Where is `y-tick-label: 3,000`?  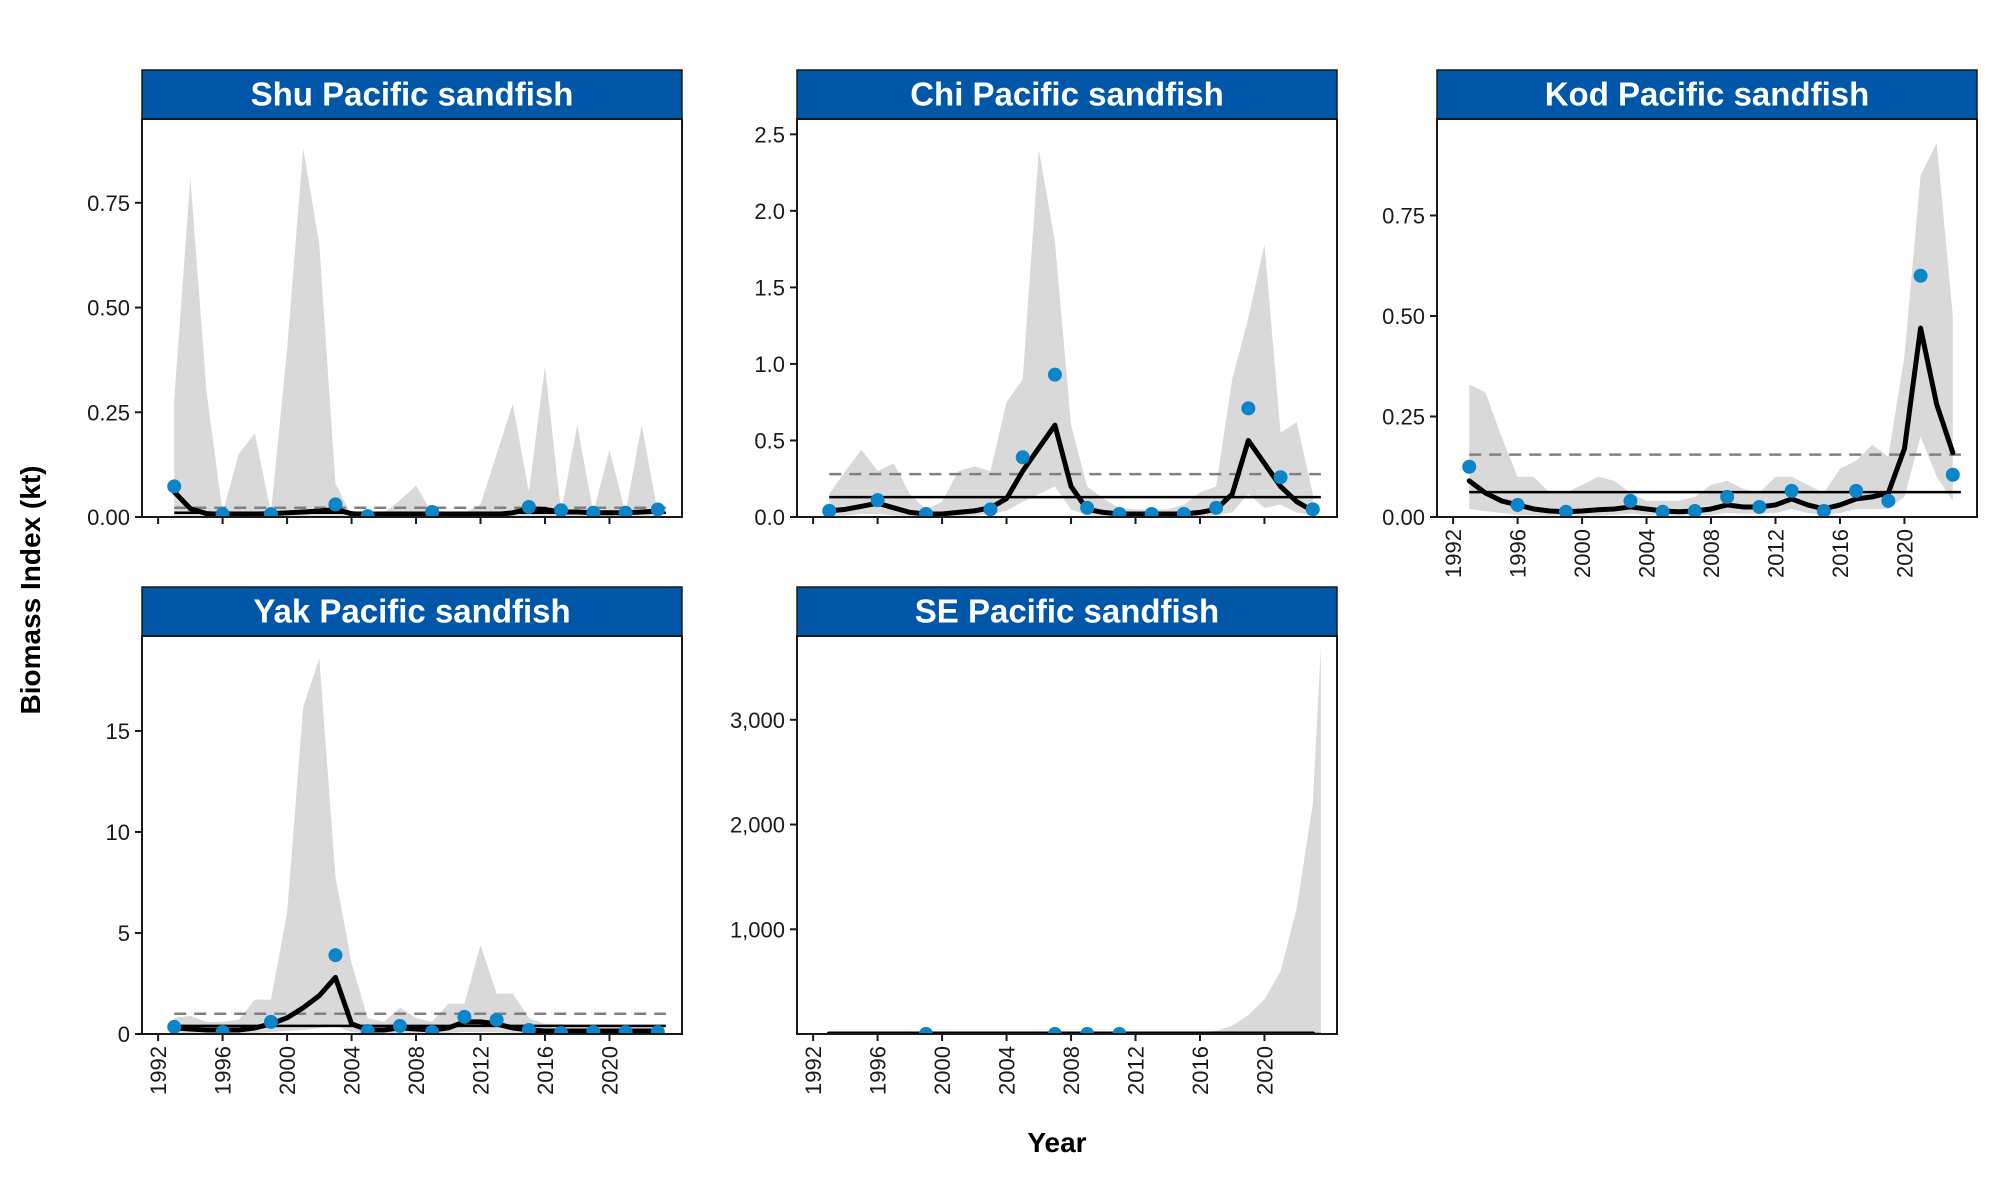
y-tick-label: 3,000 is located at coordinates (757, 720).